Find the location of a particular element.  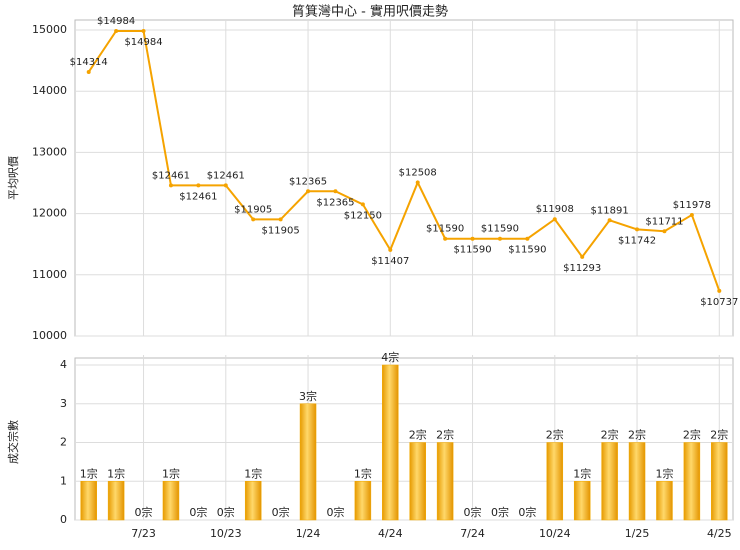

x-tick-label: 4/24 is located at coordinates (390, 533).